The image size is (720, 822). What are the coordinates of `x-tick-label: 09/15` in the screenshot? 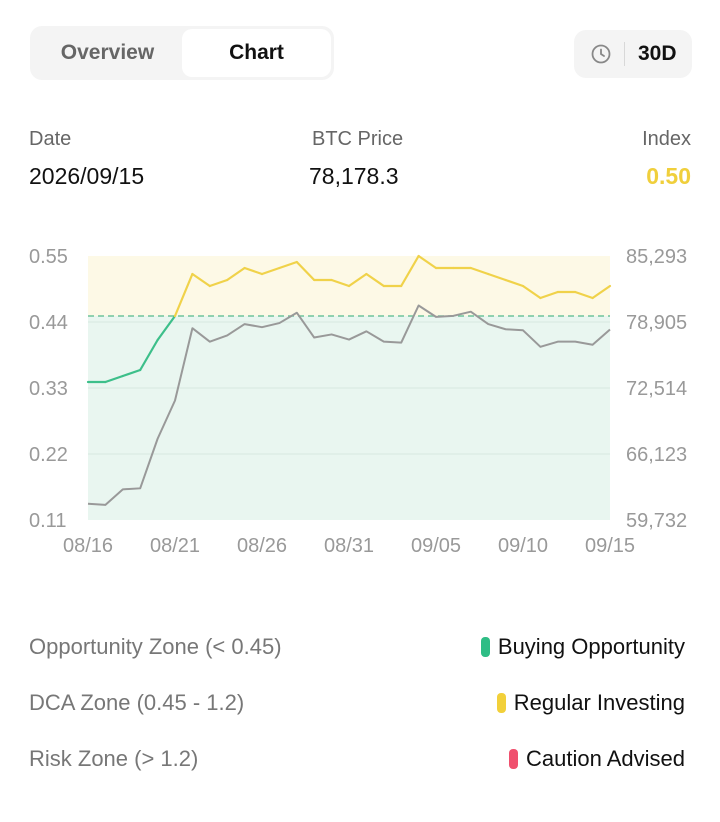 It's located at (610, 546).